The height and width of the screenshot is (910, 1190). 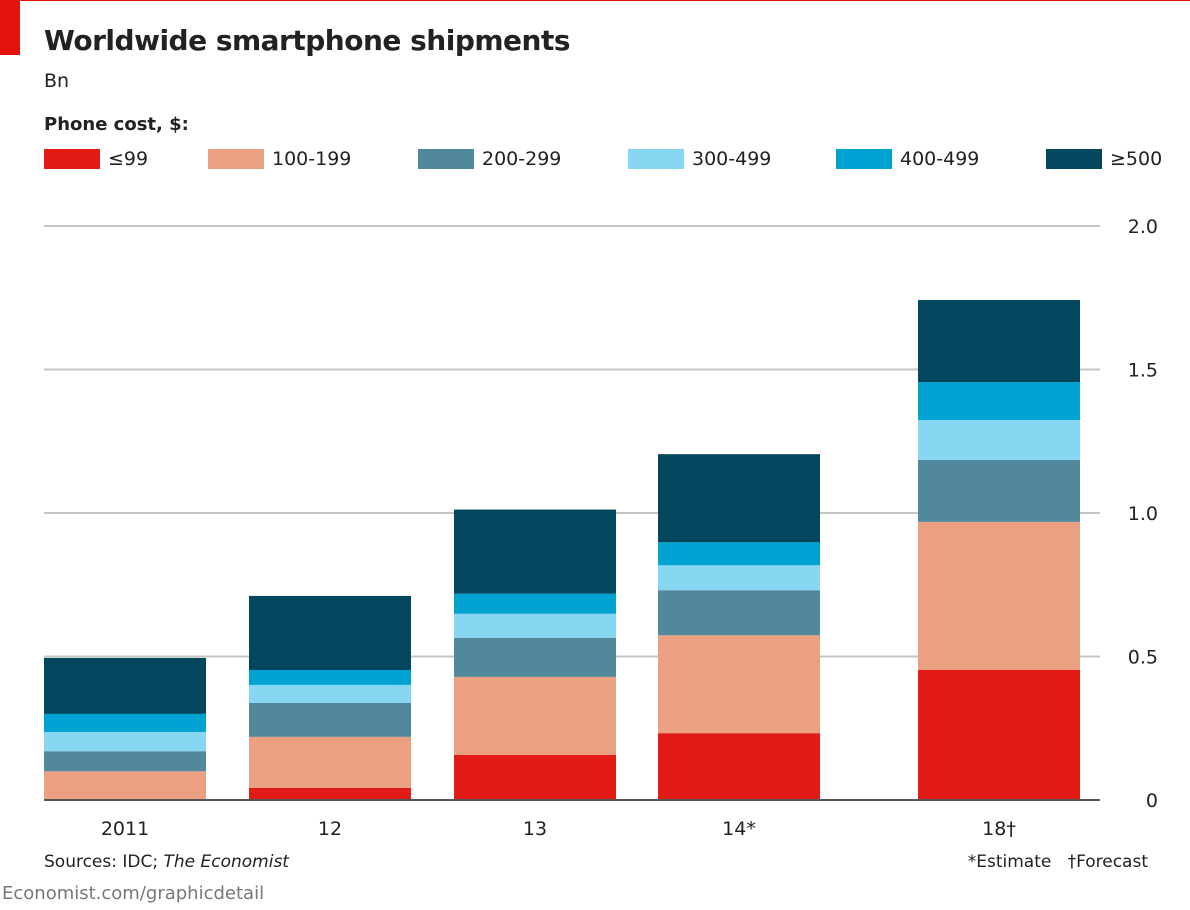 What do you see at coordinates (1136, 159) in the screenshot?
I see `legend-label: ≥500` at bounding box center [1136, 159].